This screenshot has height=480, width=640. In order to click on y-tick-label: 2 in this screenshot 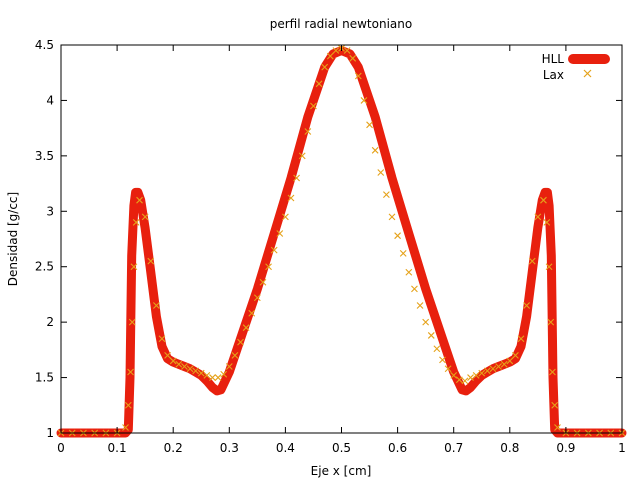, I will do `click(50, 322)`.